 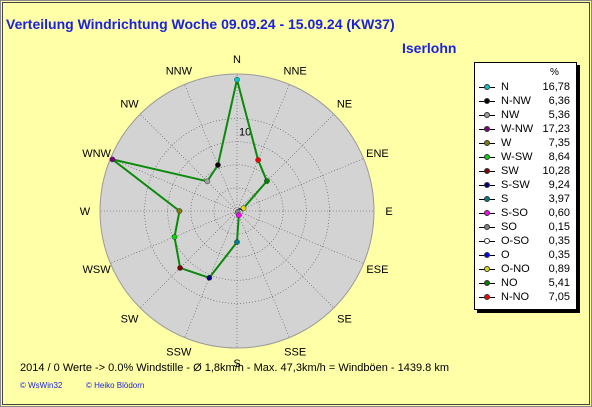 What do you see at coordinates (556, 87) in the screenshot?
I see `legend-entry-value: 16,78` at bounding box center [556, 87].